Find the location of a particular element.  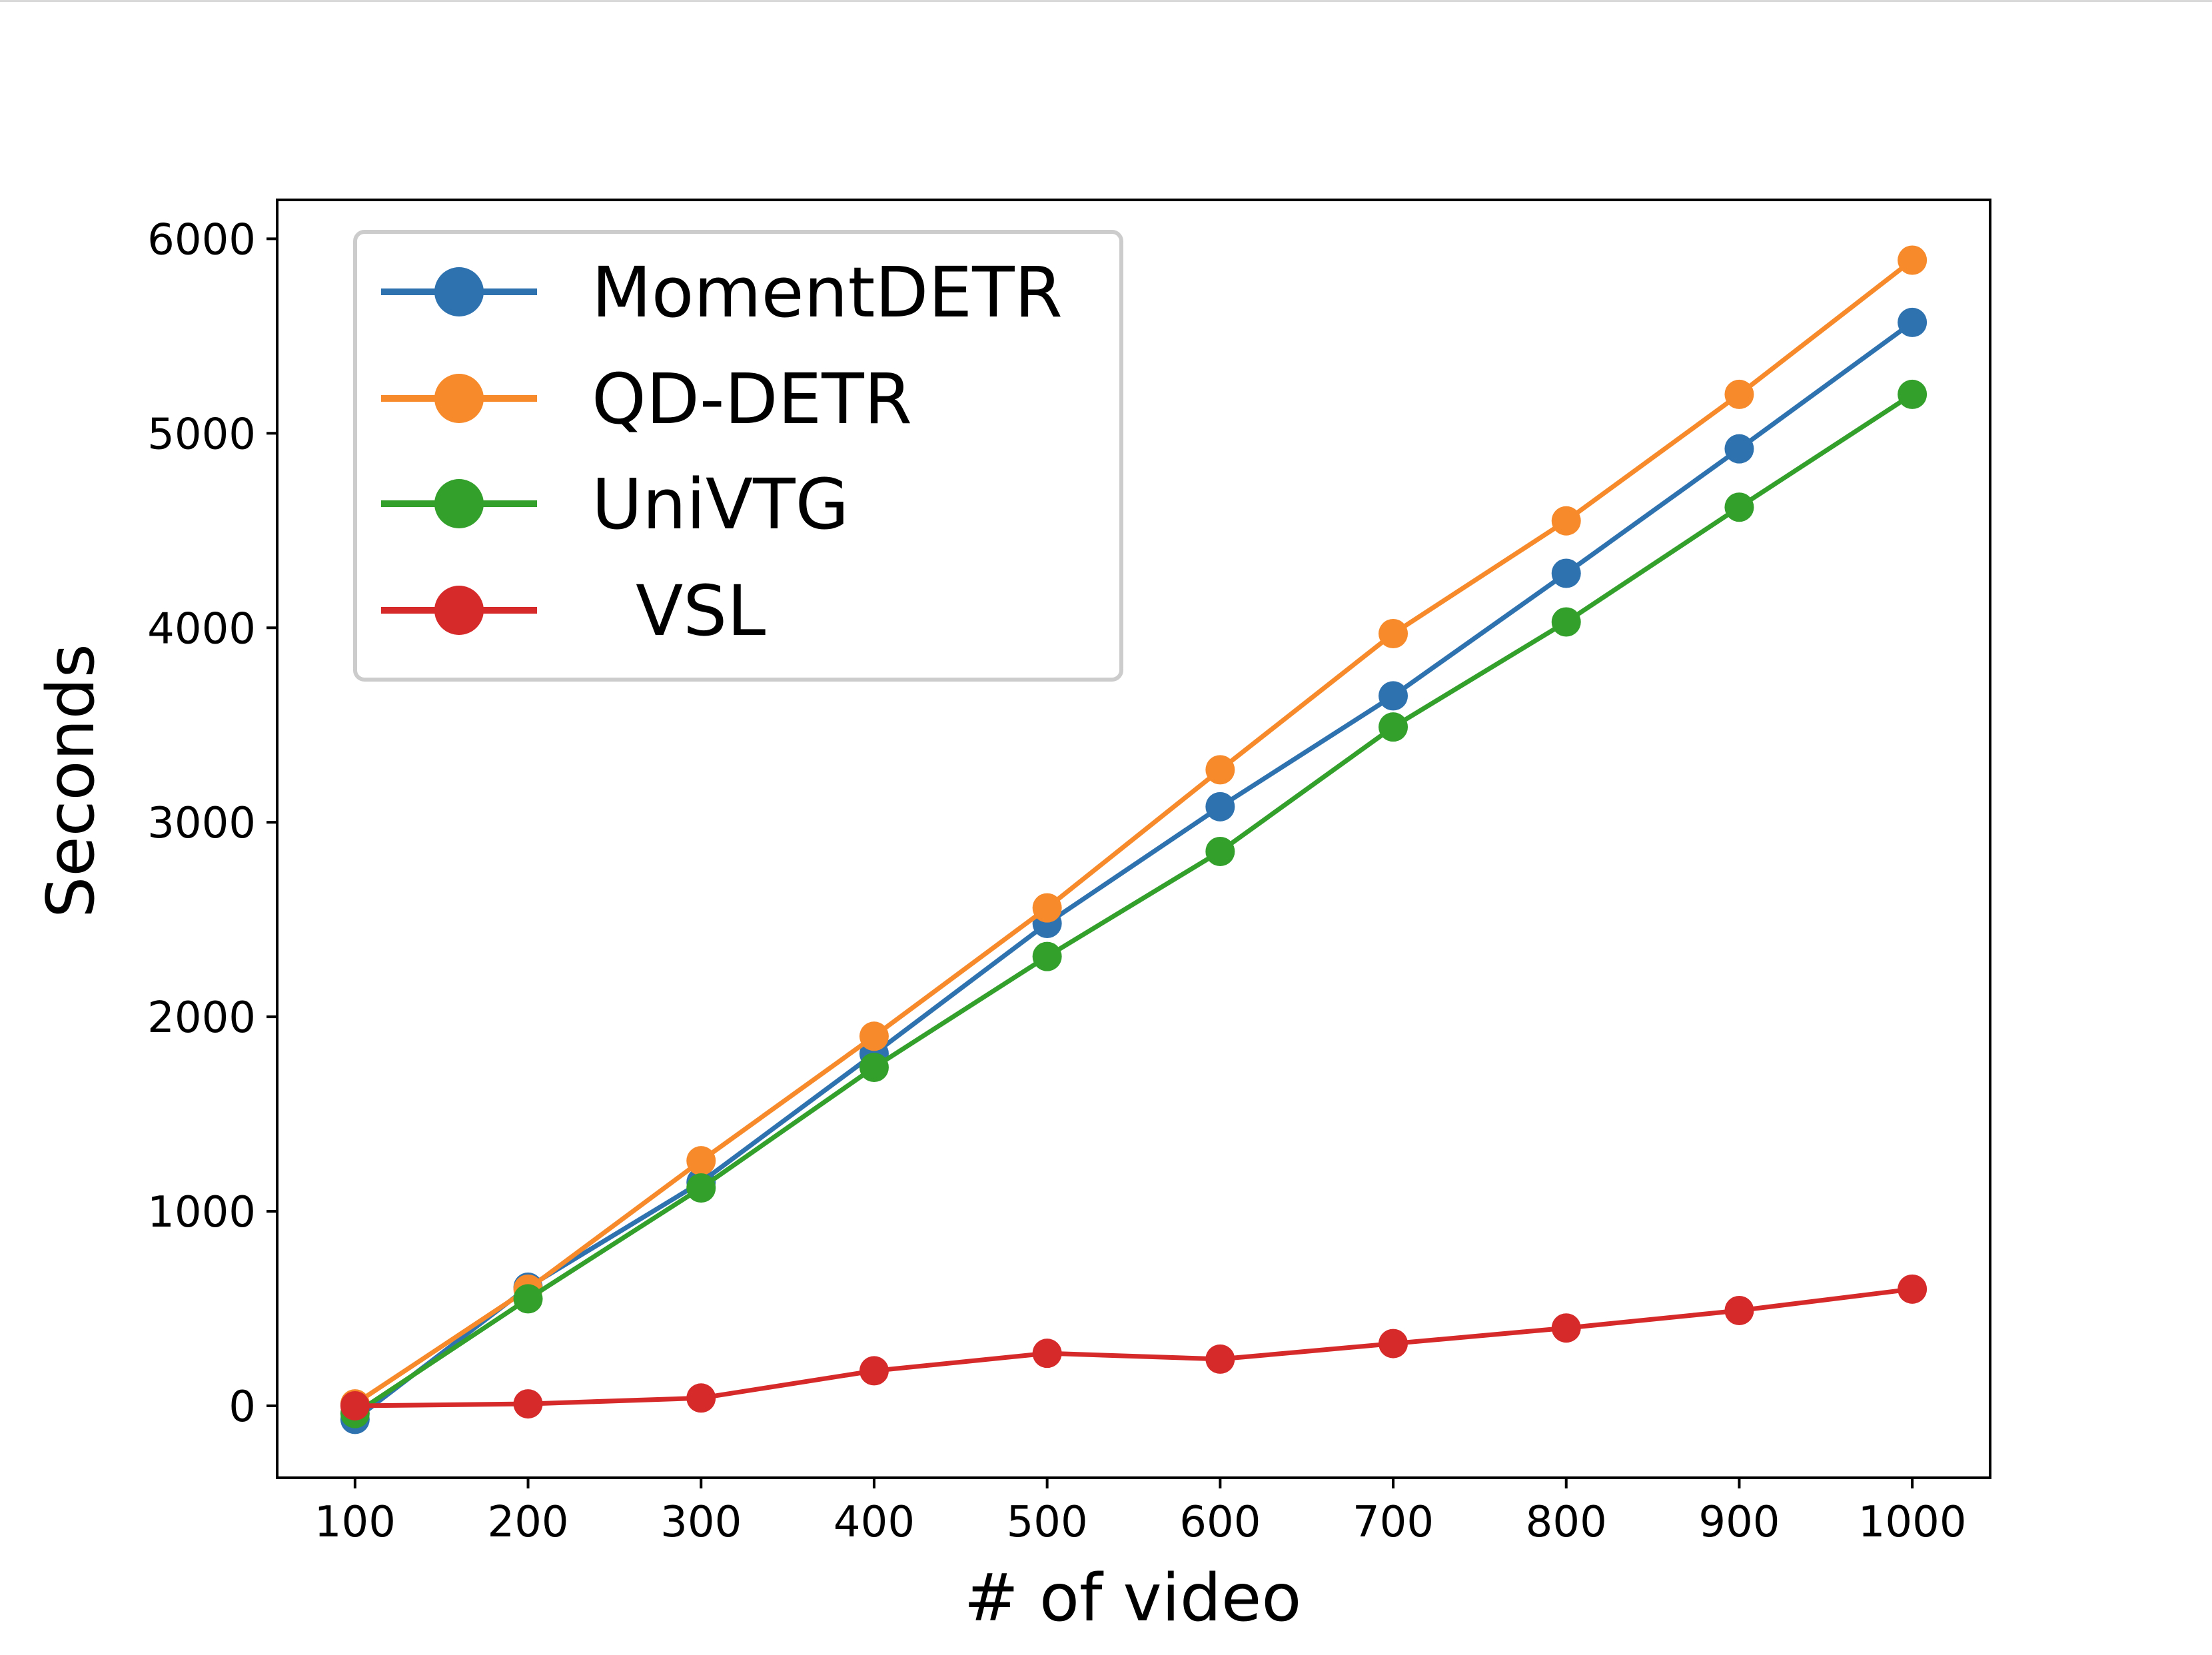

x-tick-label: 100 is located at coordinates (355, 1522).